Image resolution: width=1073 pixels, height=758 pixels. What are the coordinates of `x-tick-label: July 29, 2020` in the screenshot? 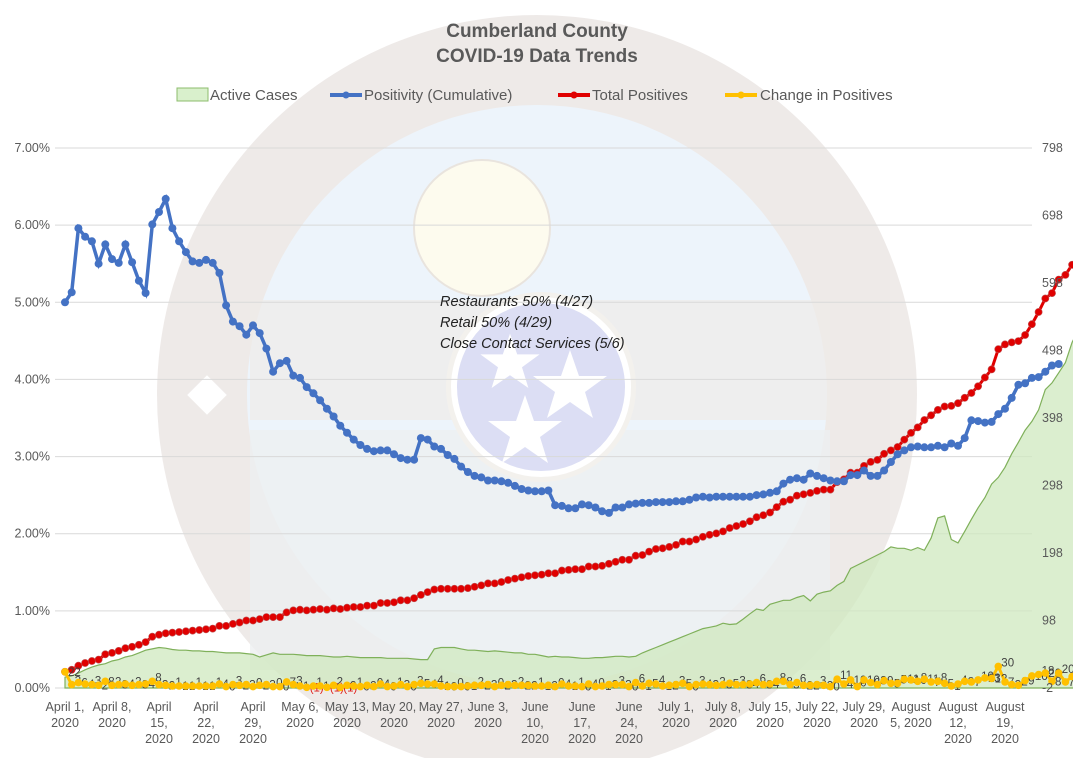 It's located at (863, 715).